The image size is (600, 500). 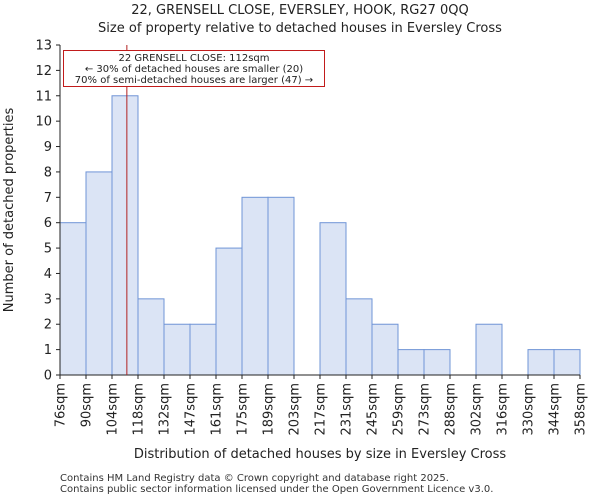 I want to click on y-tick-label: 1, so click(x=48, y=350).